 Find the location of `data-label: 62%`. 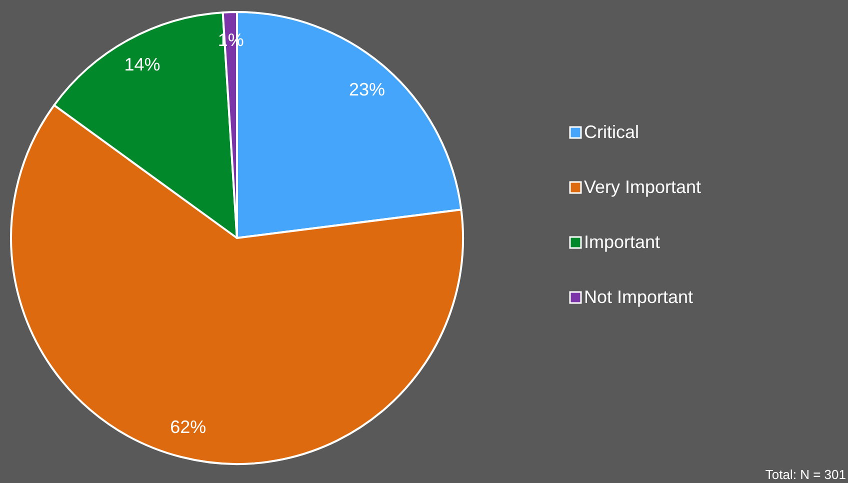

data-label: 62% is located at coordinates (188, 427).